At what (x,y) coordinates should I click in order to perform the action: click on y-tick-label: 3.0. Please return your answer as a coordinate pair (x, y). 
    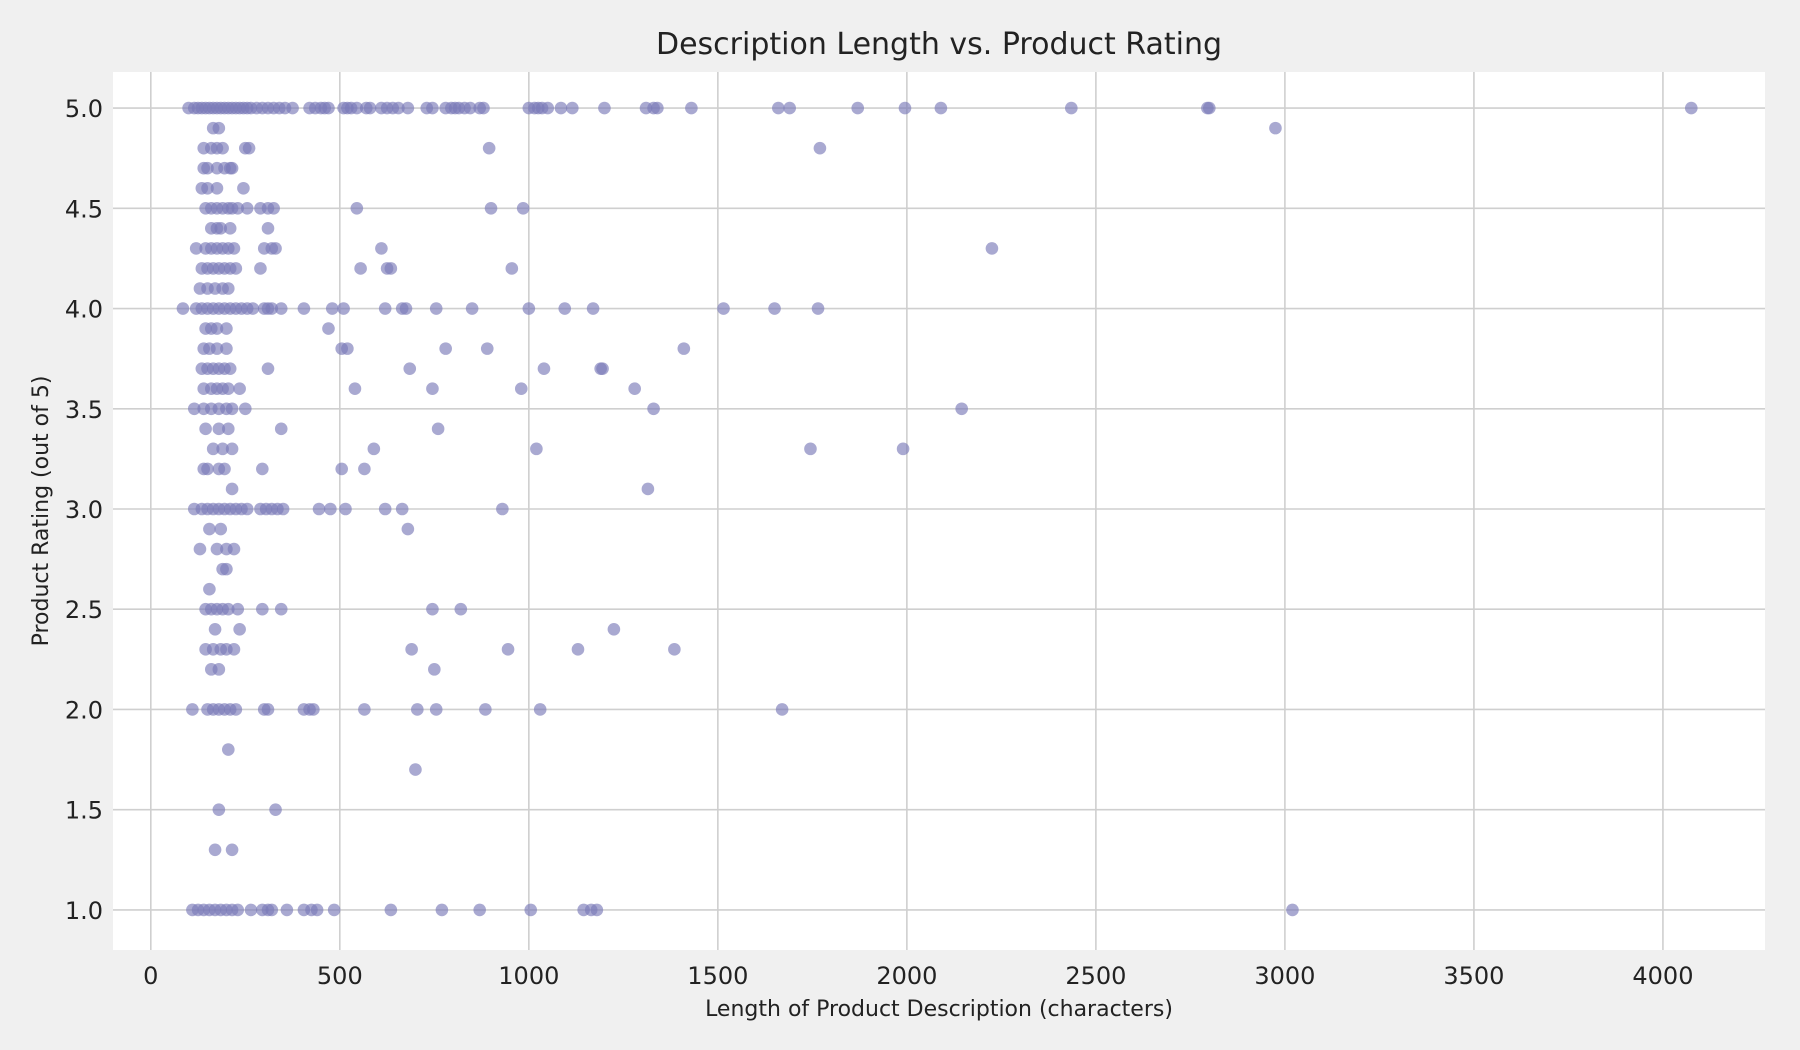
    Looking at the image, I should click on (84, 510).